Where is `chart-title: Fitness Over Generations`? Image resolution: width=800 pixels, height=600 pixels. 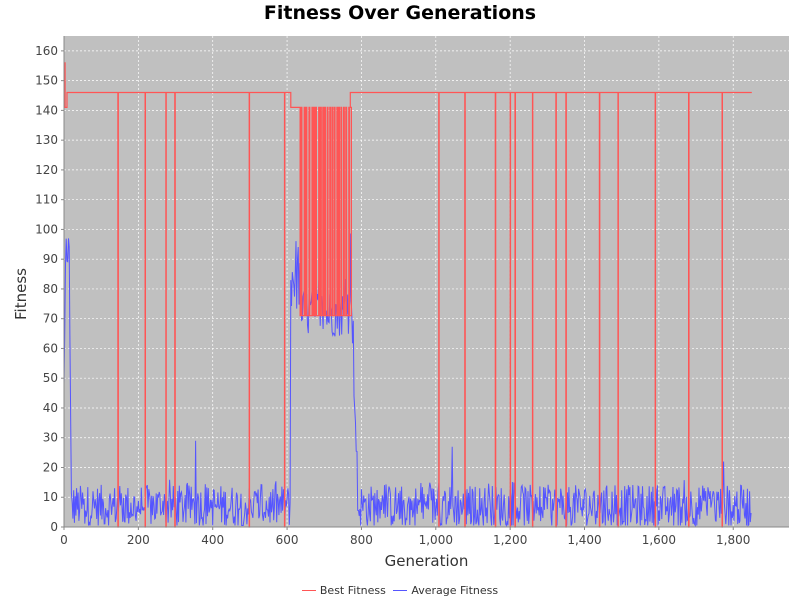
chart-title: Fitness Over Generations is located at coordinates (400, 13).